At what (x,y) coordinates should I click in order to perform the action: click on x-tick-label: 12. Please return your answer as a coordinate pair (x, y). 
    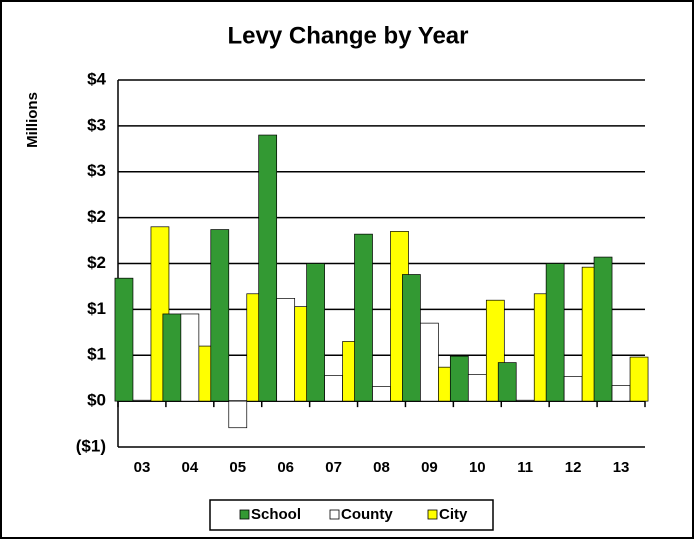
    Looking at the image, I should click on (573, 467).